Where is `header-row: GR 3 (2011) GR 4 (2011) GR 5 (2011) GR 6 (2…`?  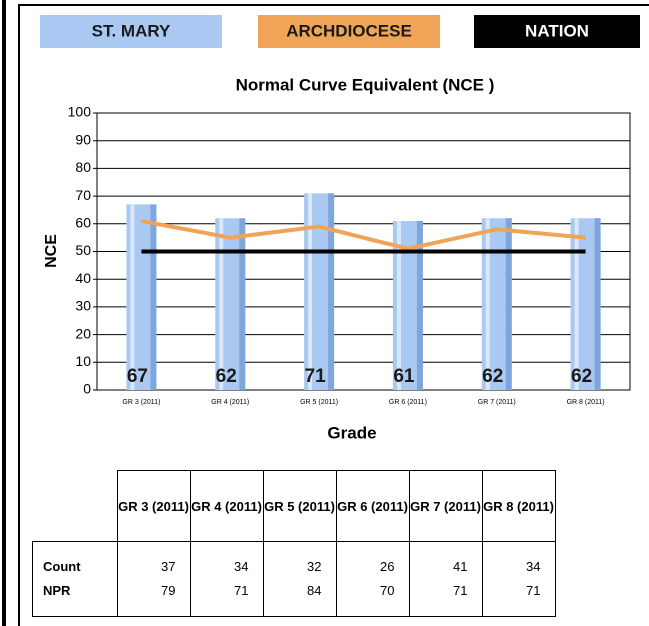
header-row: GR 3 (2011) GR 4 (2011) GR 5 (2011) GR 6 (2… is located at coordinates (294, 506).